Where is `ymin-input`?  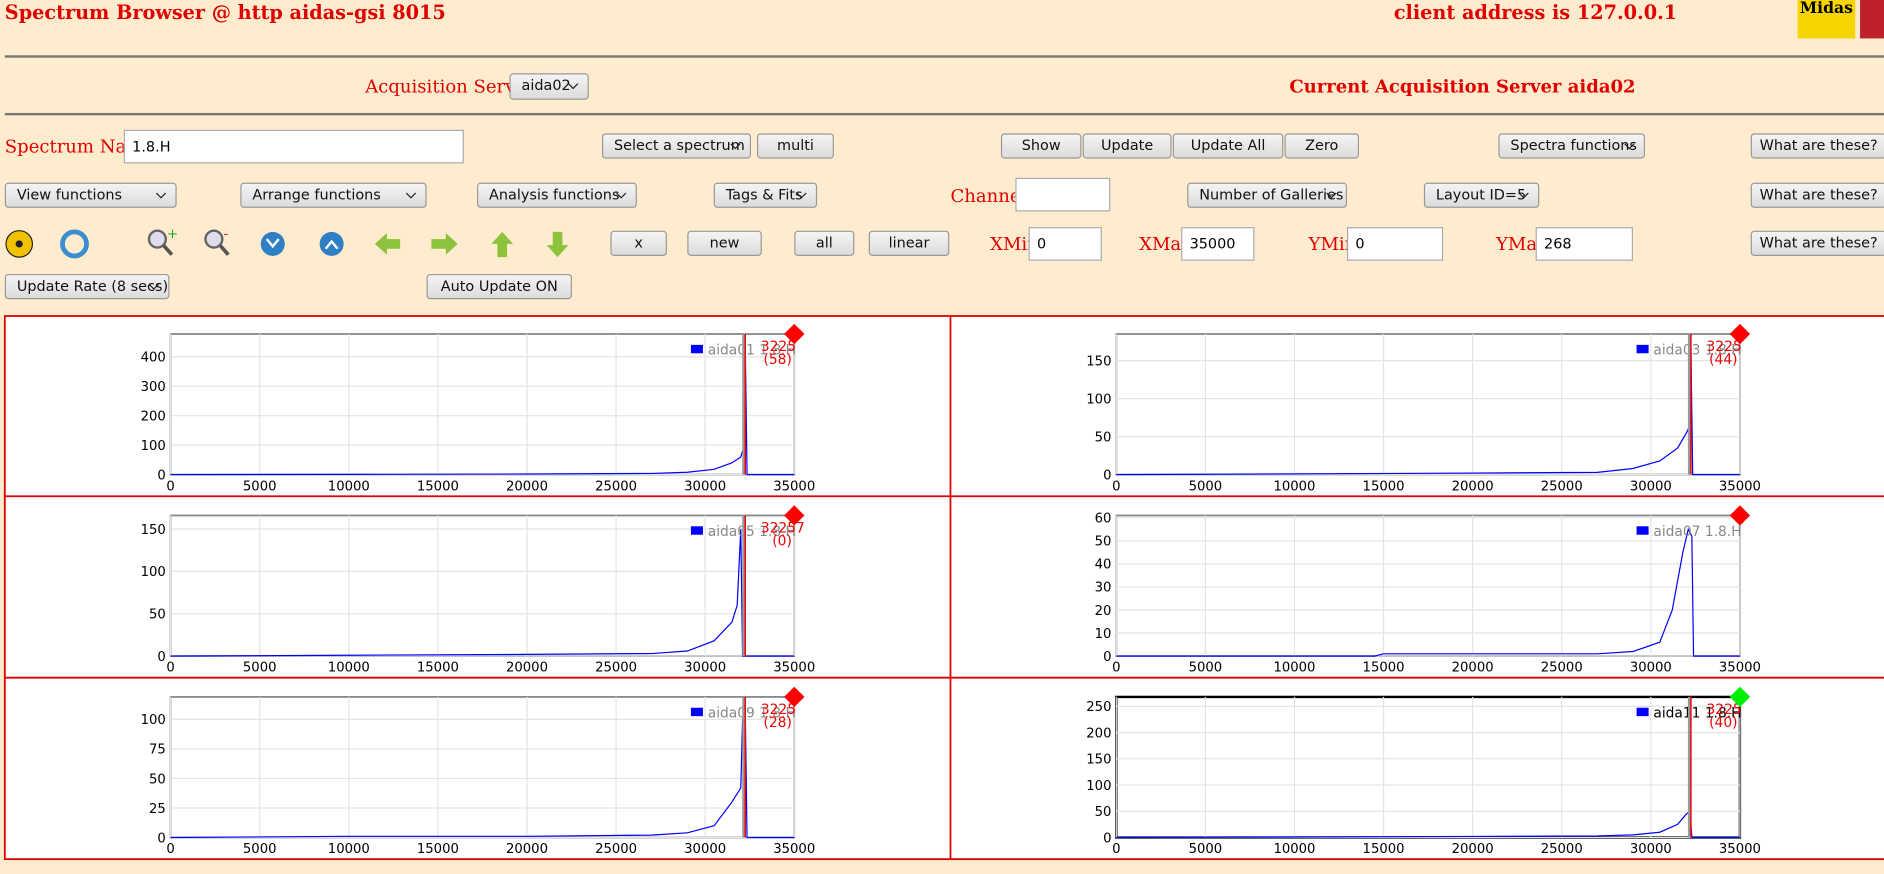
ymin-input is located at coordinates (1395, 244).